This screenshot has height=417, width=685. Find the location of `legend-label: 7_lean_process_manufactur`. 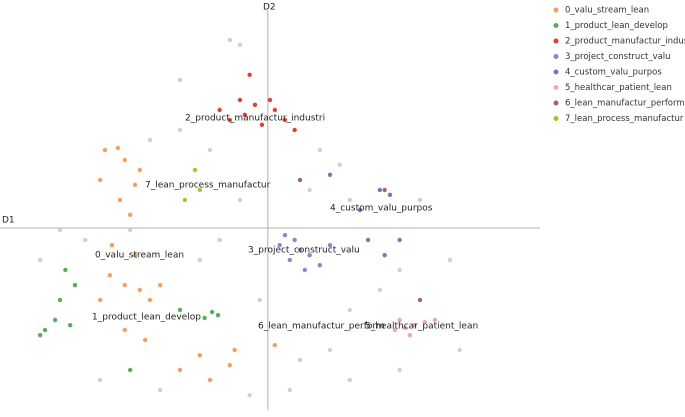

legend-label: 7_lean_process_manufactur is located at coordinates (624, 119).